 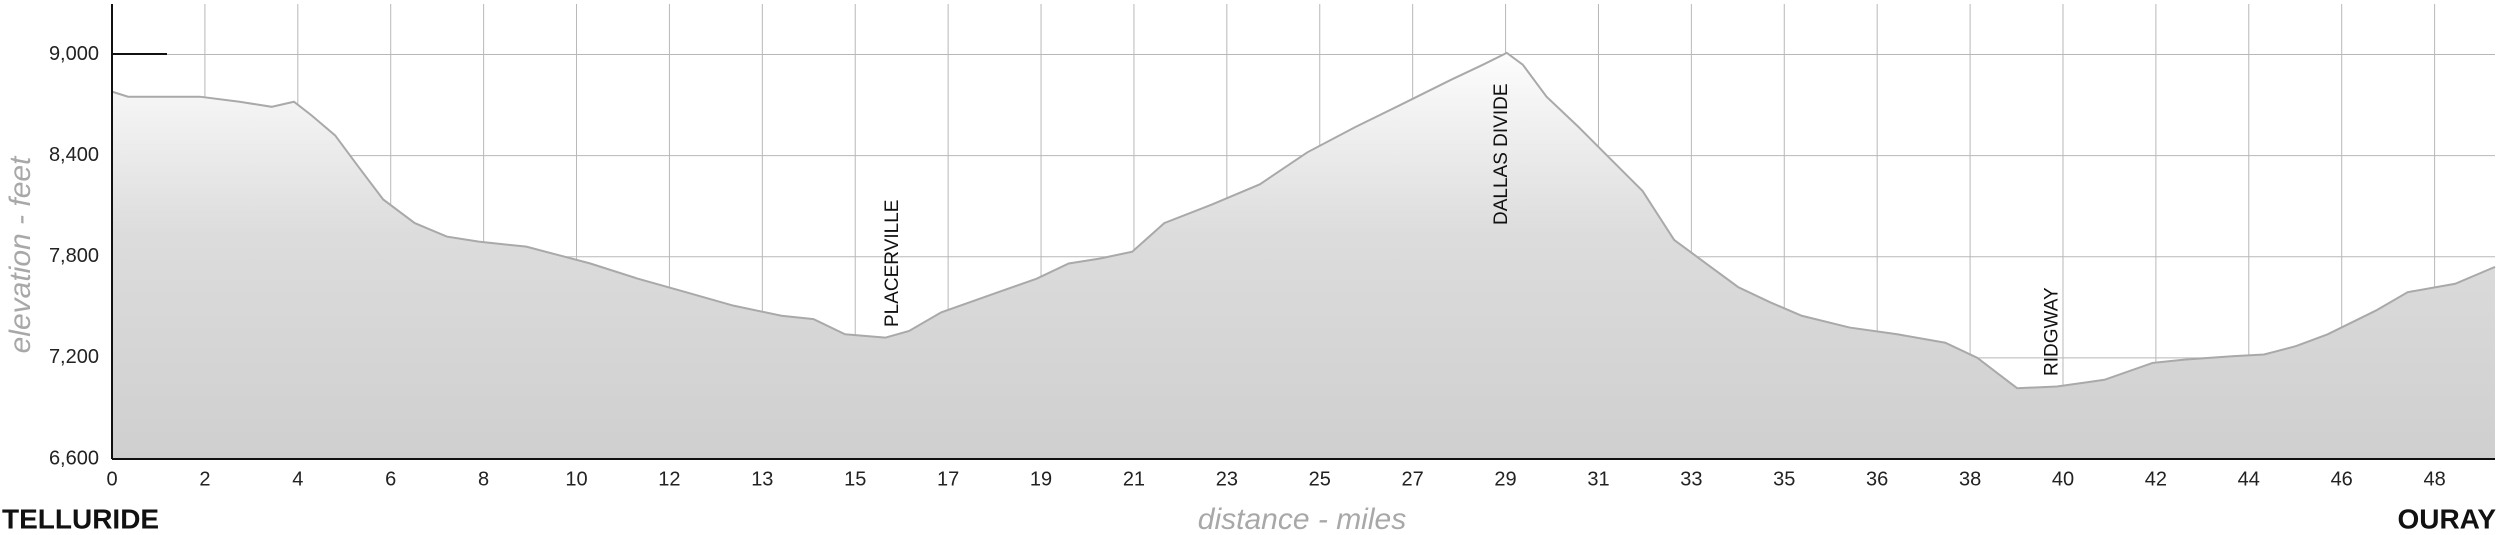 What do you see at coordinates (669, 479) in the screenshot?
I see `x-tick-label: 12` at bounding box center [669, 479].